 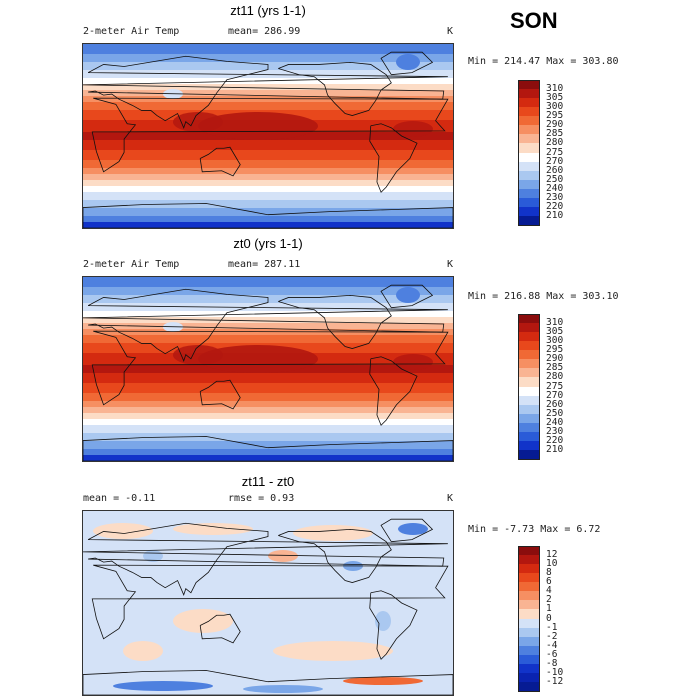 I want to click on colorbar-tick-label: -1, so click(x=552, y=627).